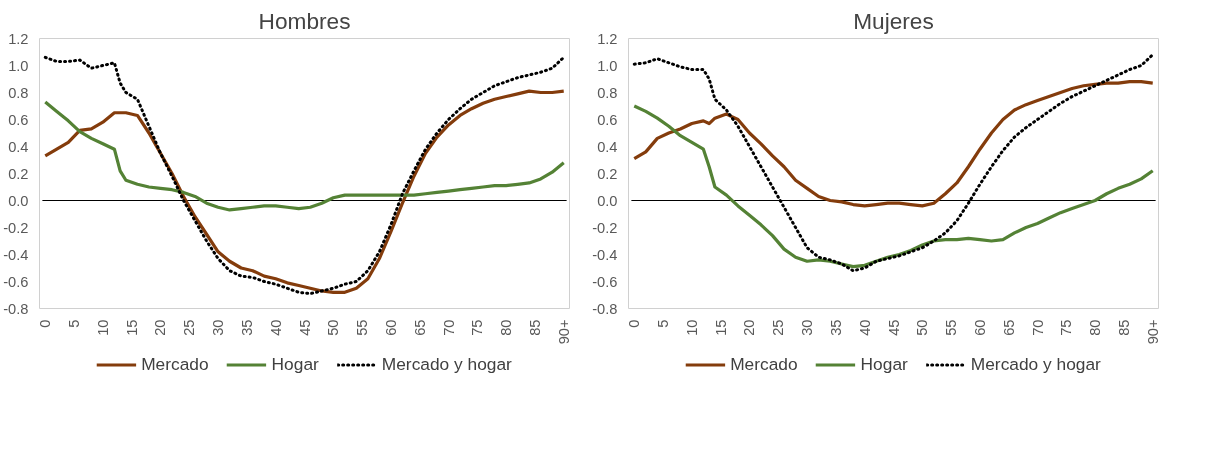  Describe the element at coordinates (304, 20) in the screenshot. I see `chart-title: Hombres` at that location.